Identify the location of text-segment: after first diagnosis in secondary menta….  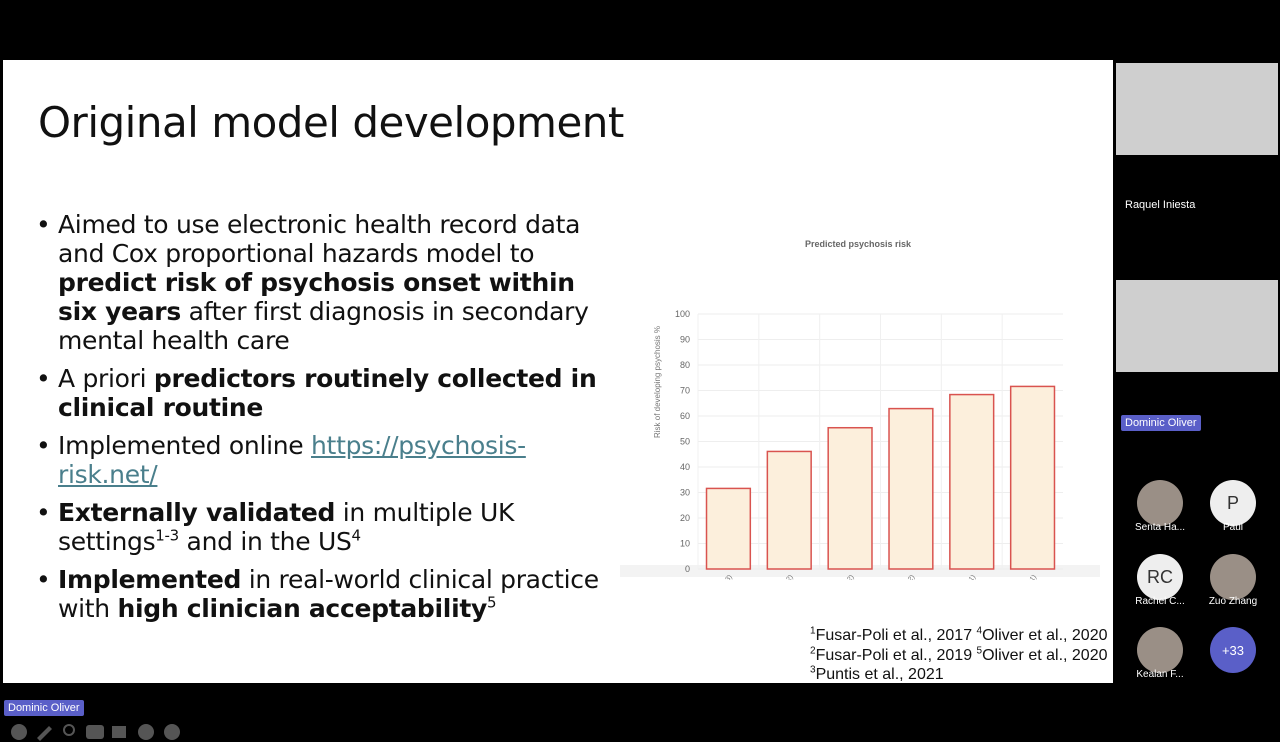
(323, 326).